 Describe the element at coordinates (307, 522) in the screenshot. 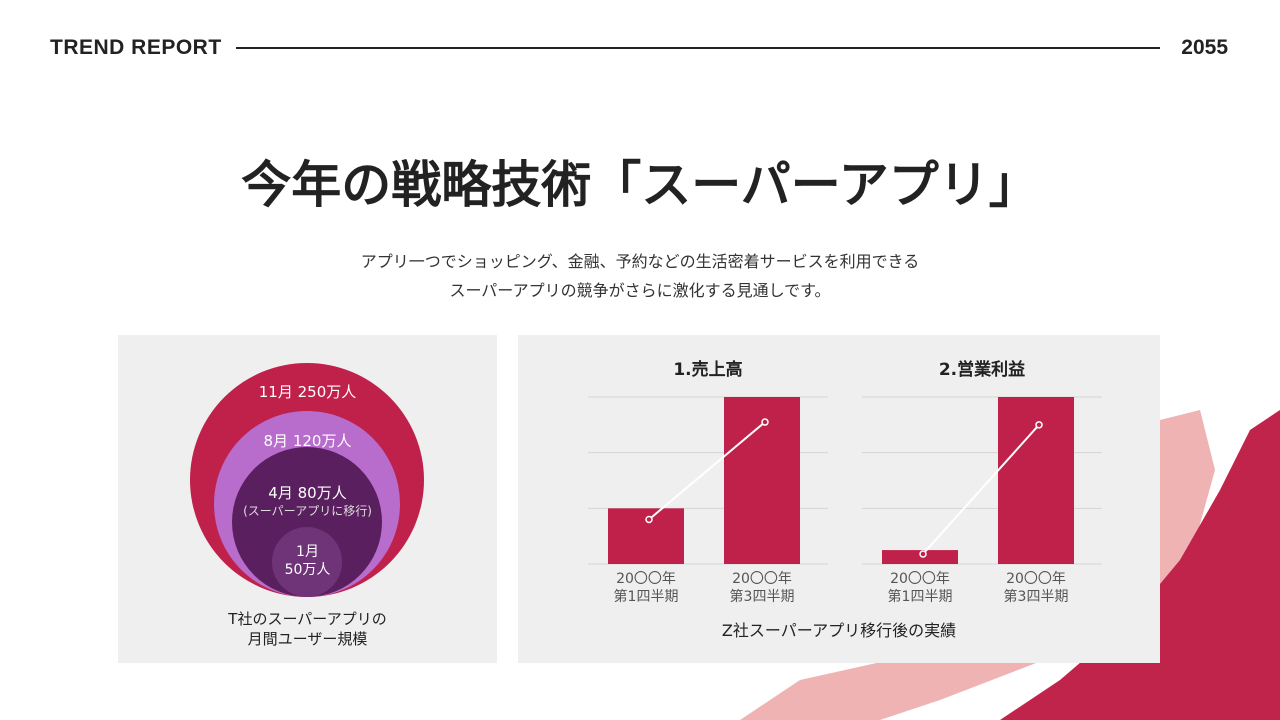

I see `circle-apr` at that location.